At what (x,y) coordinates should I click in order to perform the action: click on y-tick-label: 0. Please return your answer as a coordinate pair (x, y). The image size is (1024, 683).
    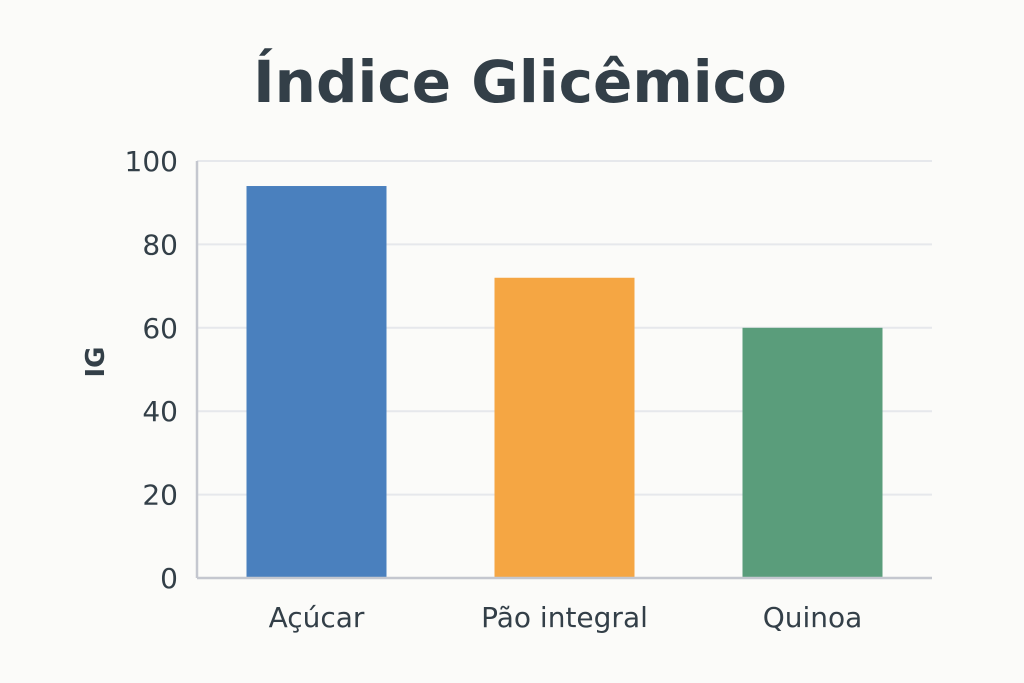
    Looking at the image, I should click on (169, 578).